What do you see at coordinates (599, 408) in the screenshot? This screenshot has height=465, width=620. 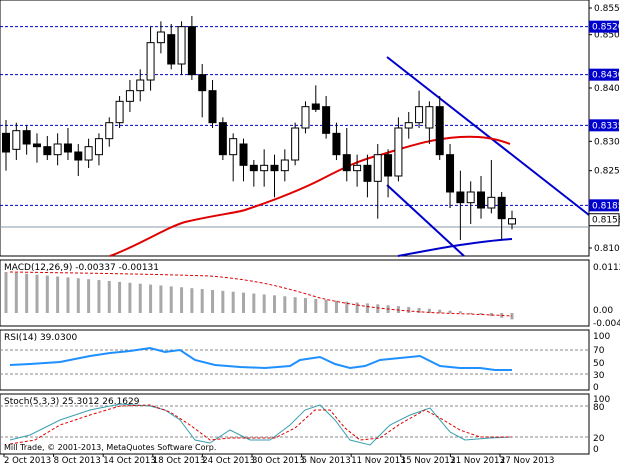 I see `stoch-tick-80: 80` at bounding box center [599, 408].